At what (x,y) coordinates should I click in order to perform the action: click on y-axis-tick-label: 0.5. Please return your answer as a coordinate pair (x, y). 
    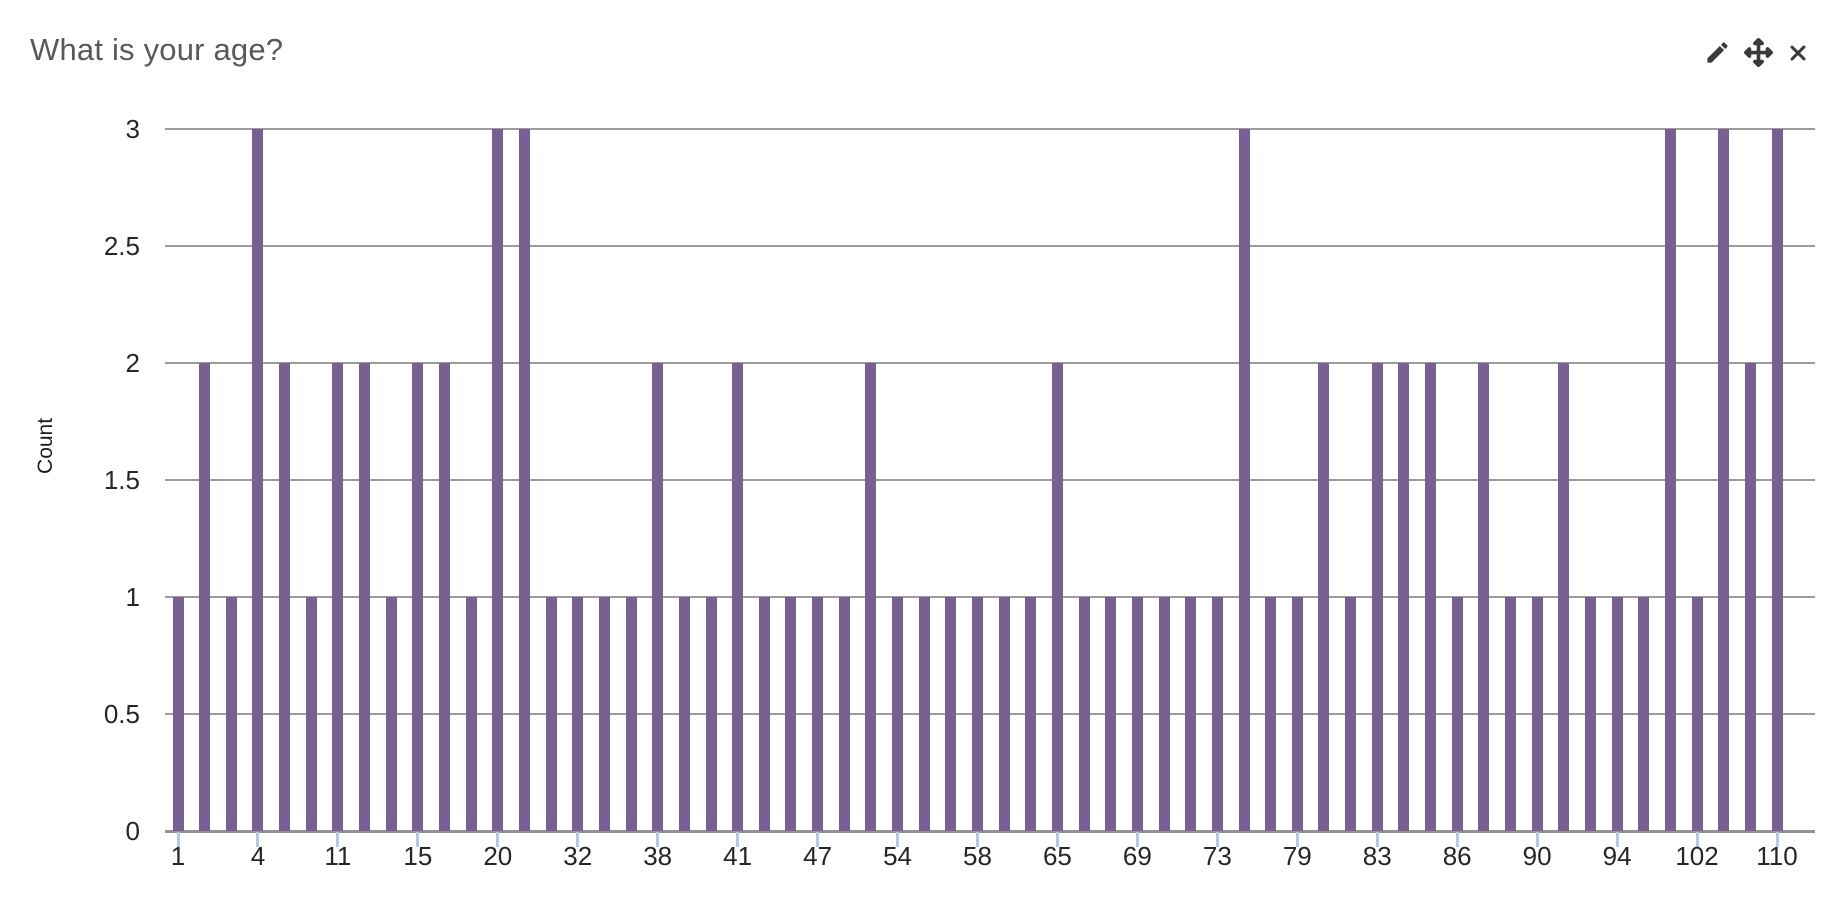
    Looking at the image, I should click on (121, 714).